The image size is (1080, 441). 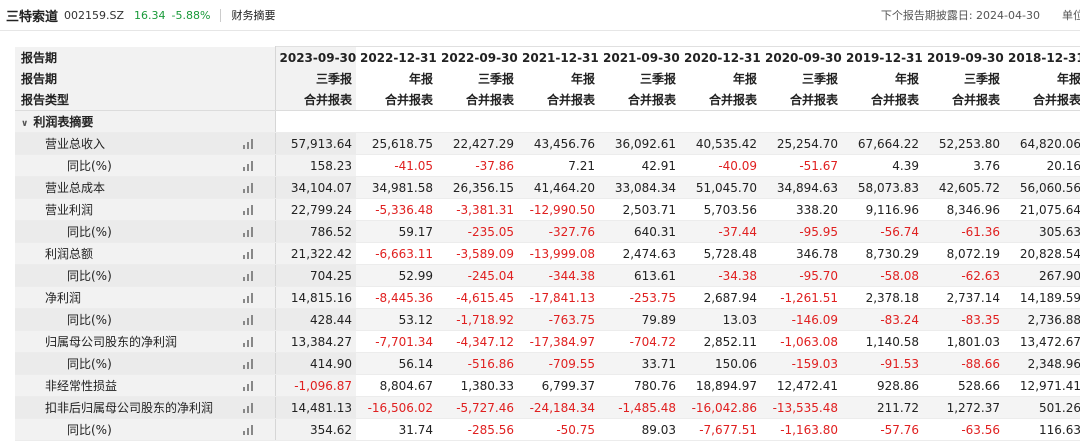 What do you see at coordinates (720, 297) in the screenshot?
I see `table-cell: 2,687.94` at bounding box center [720, 297].